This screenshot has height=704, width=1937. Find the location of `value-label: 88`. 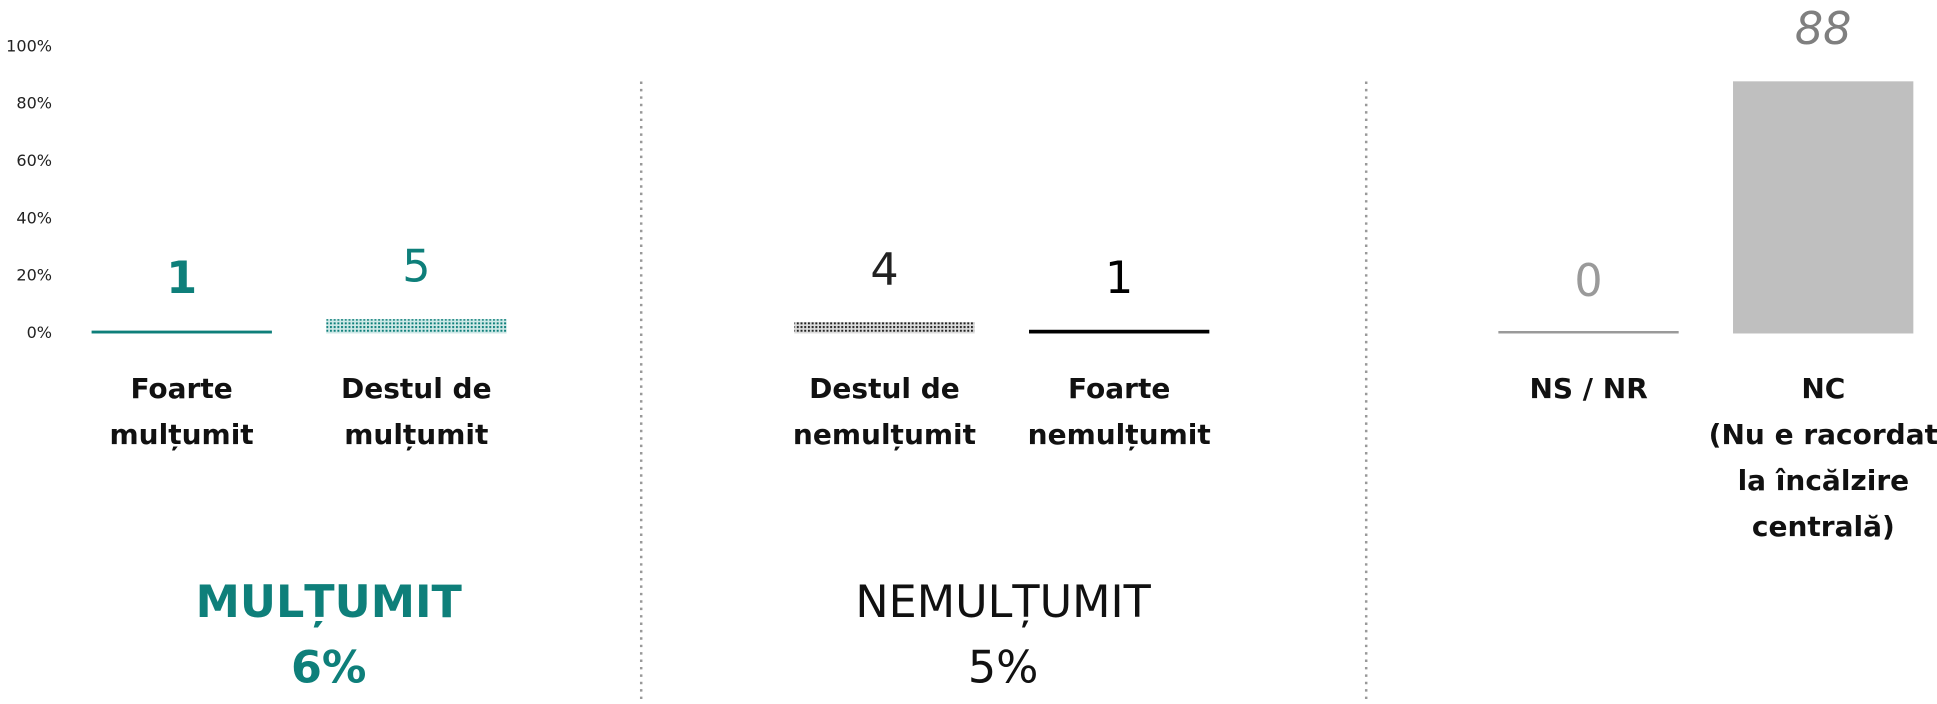

value-label: 88 is located at coordinates (1823, 29).